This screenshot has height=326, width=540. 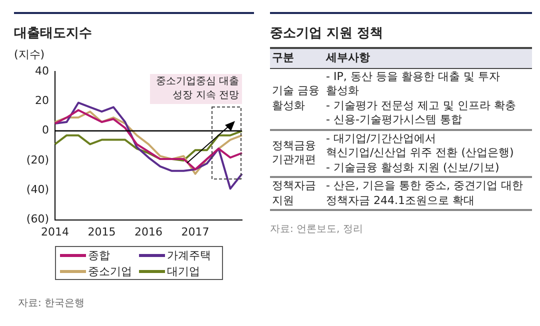 What do you see at coordinates (29, 54) in the screenshot?
I see `y-axis-title: (지수)` at bounding box center [29, 54].